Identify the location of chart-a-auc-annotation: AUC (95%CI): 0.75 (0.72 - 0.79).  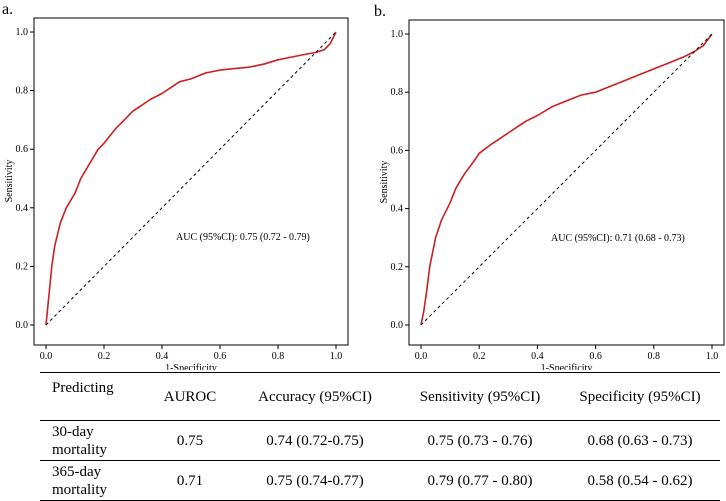
(243, 237).